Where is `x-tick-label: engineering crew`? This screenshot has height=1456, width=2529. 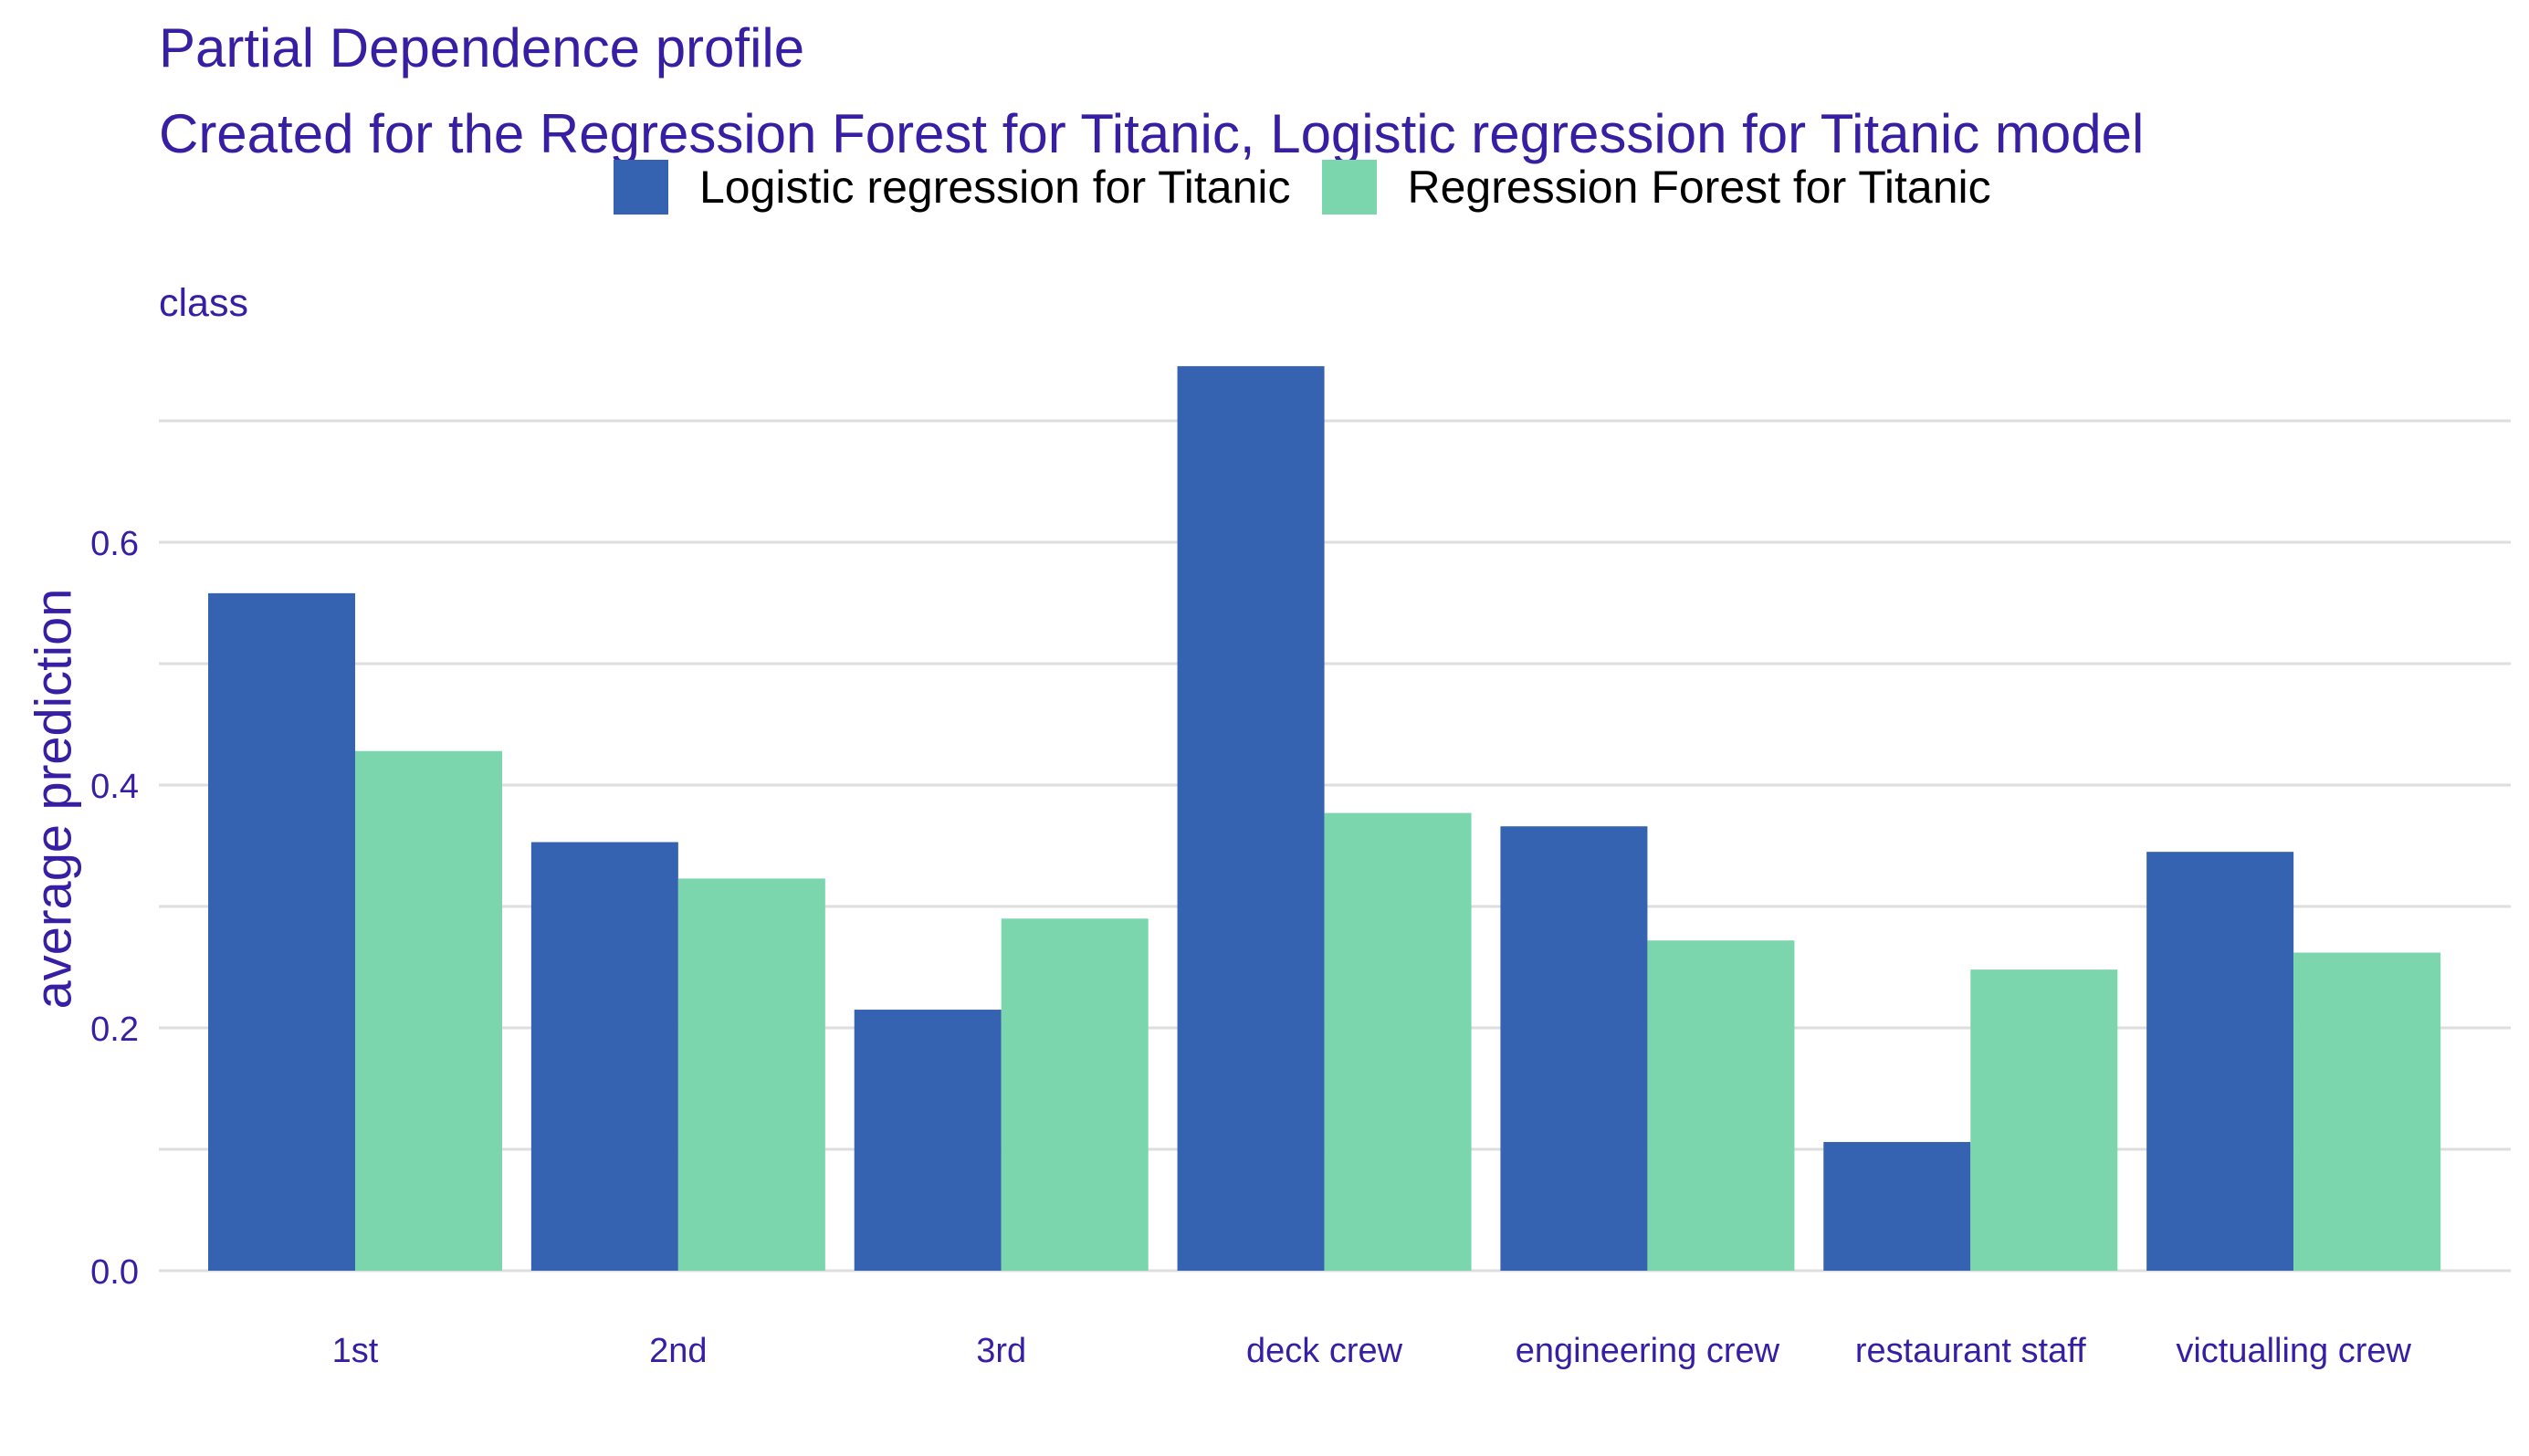 x-tick-label: engineering crew is located at coordinates (1648, 1351).